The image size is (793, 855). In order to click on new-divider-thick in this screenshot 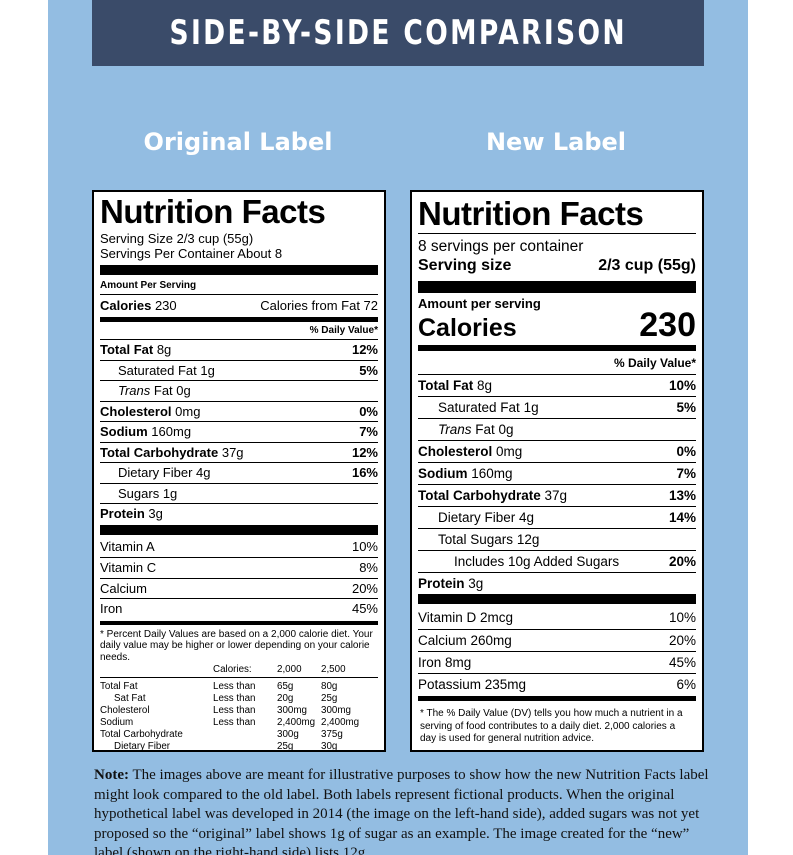, I will do `click(557, 287)`.